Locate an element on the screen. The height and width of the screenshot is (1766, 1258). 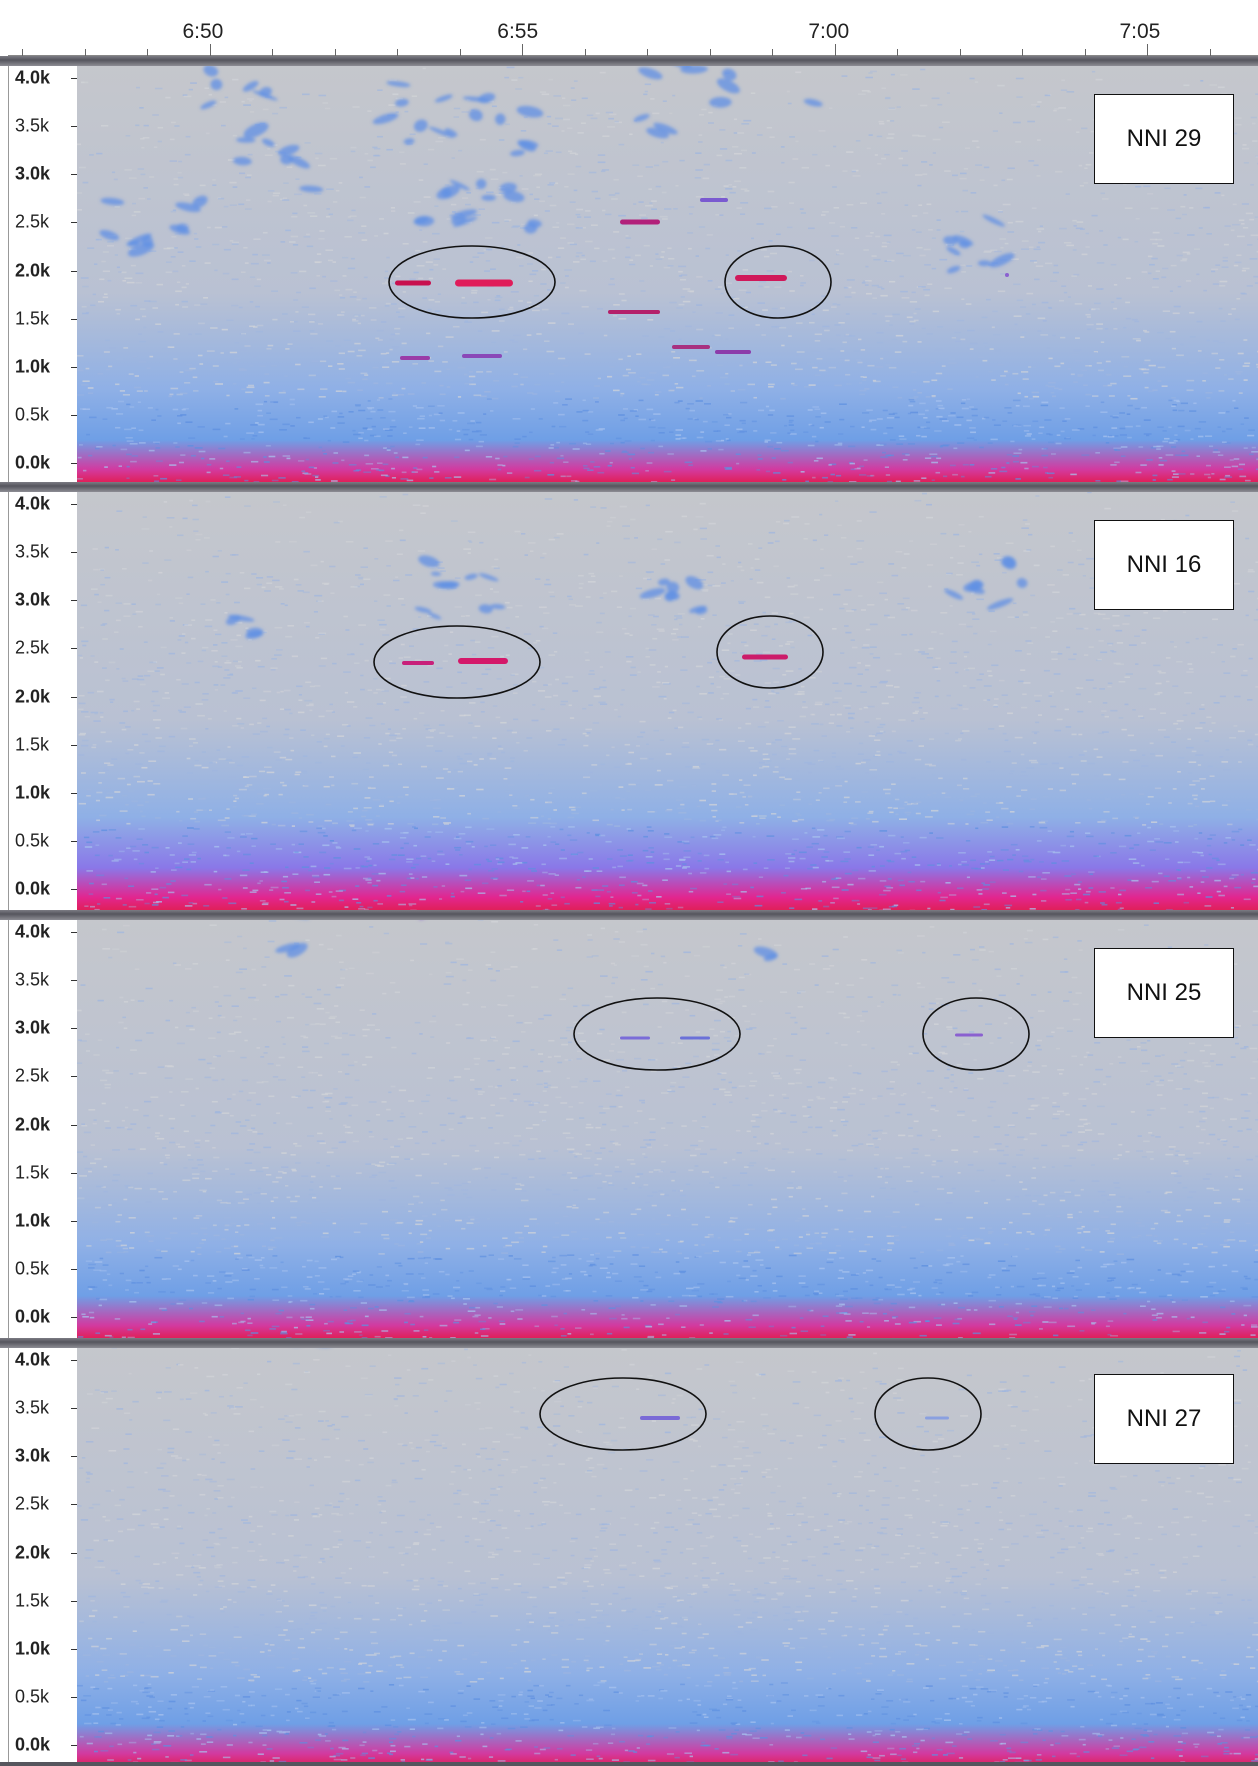
frequency-label: 0.0k is located at coordinates (33, 888).